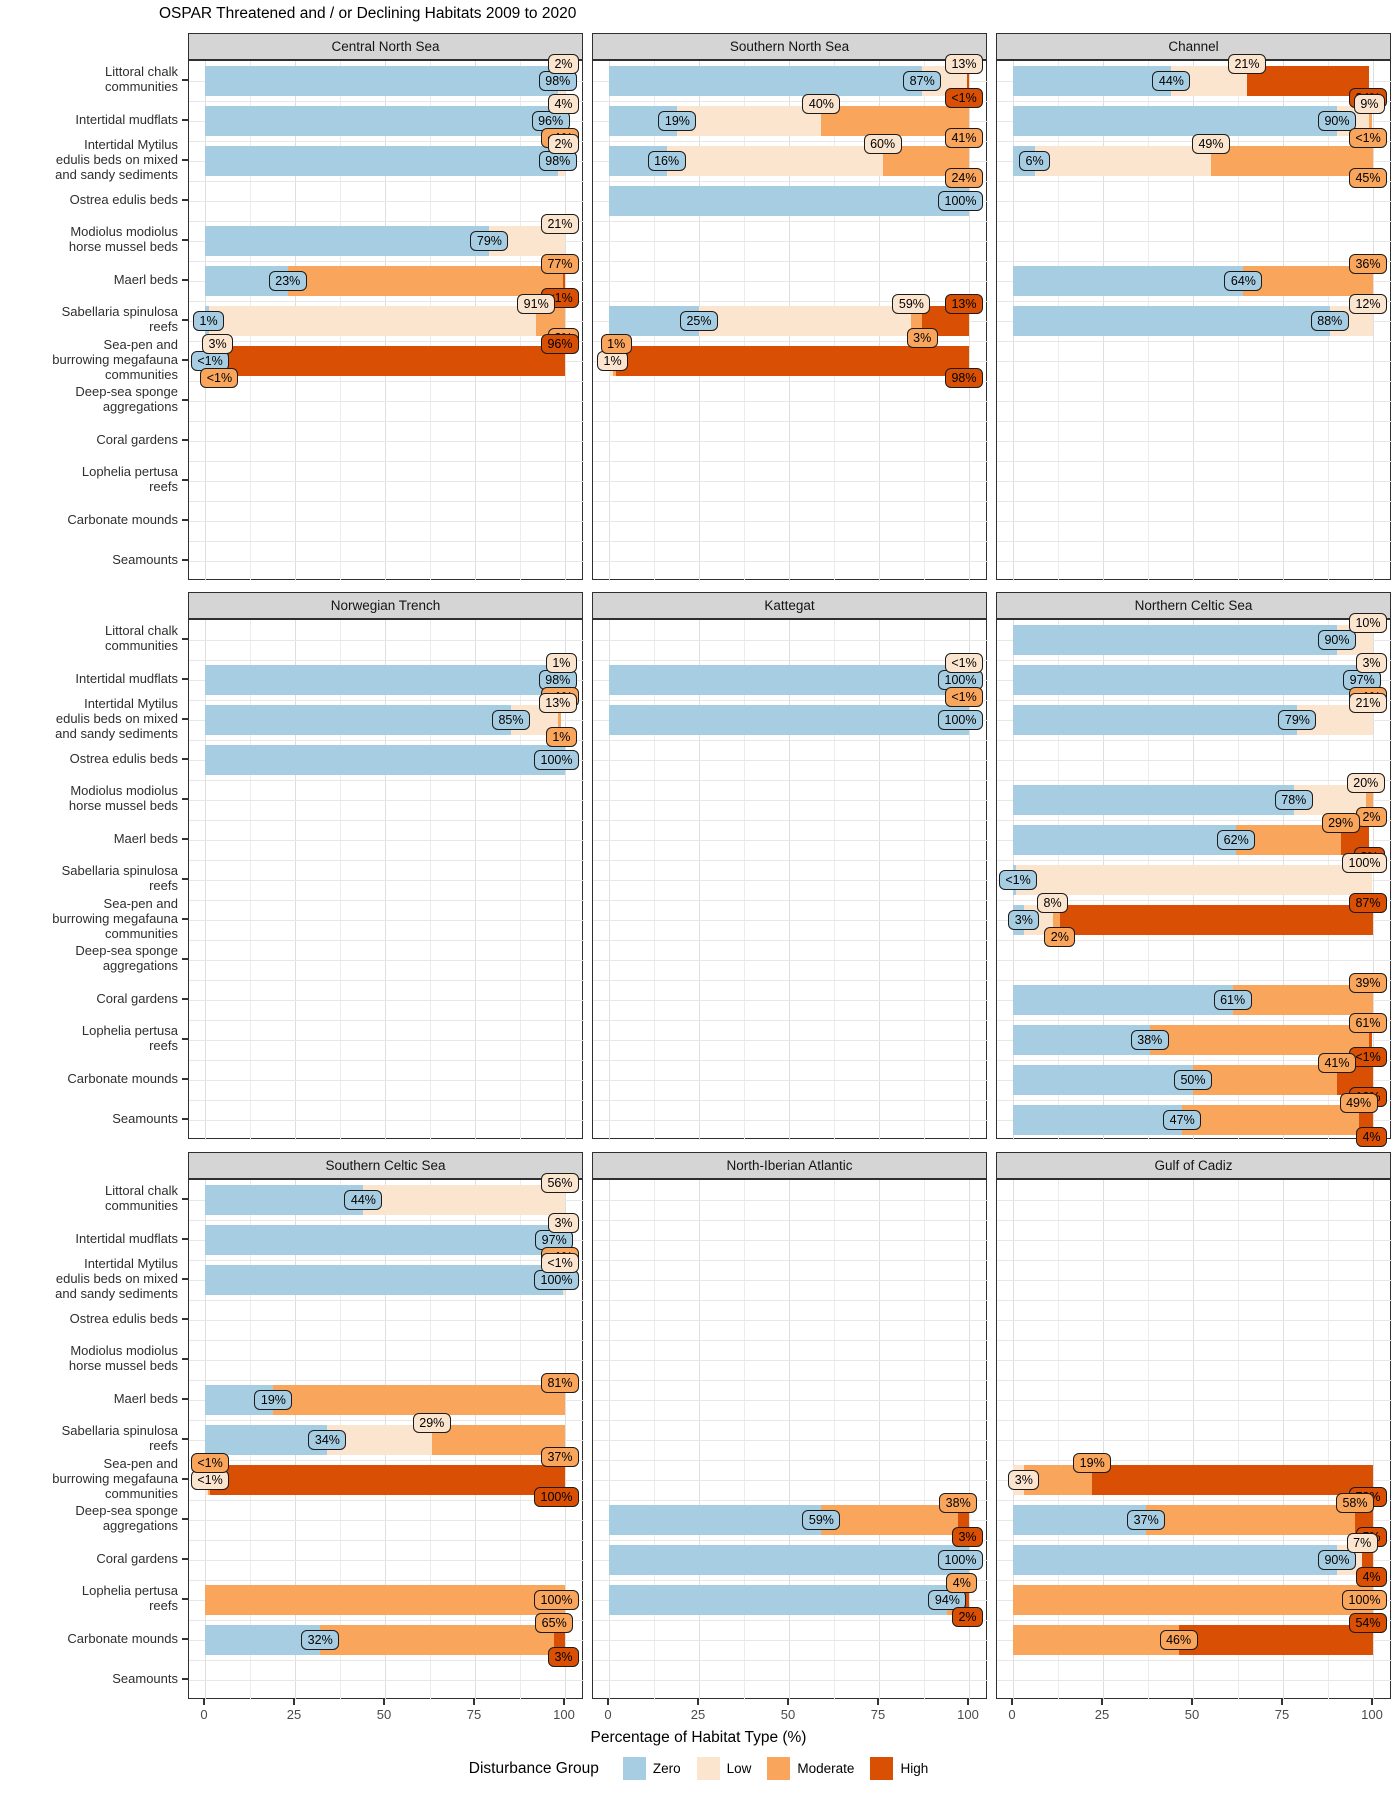  Describe the element at coordinates (129, 1038) in the screenshot. I see `y-axis-label: Lophelia pertusa reefs` at that location.